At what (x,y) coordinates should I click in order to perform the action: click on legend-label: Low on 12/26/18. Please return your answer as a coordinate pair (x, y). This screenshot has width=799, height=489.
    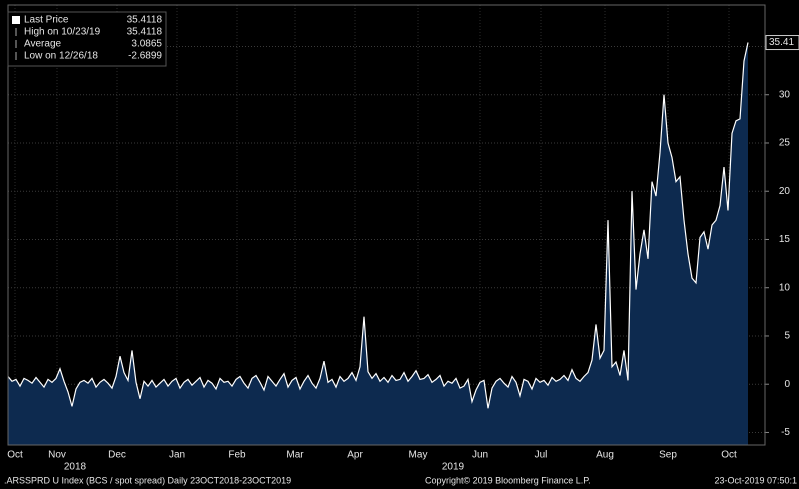
    Looking at the image, I should click on (61, 56).